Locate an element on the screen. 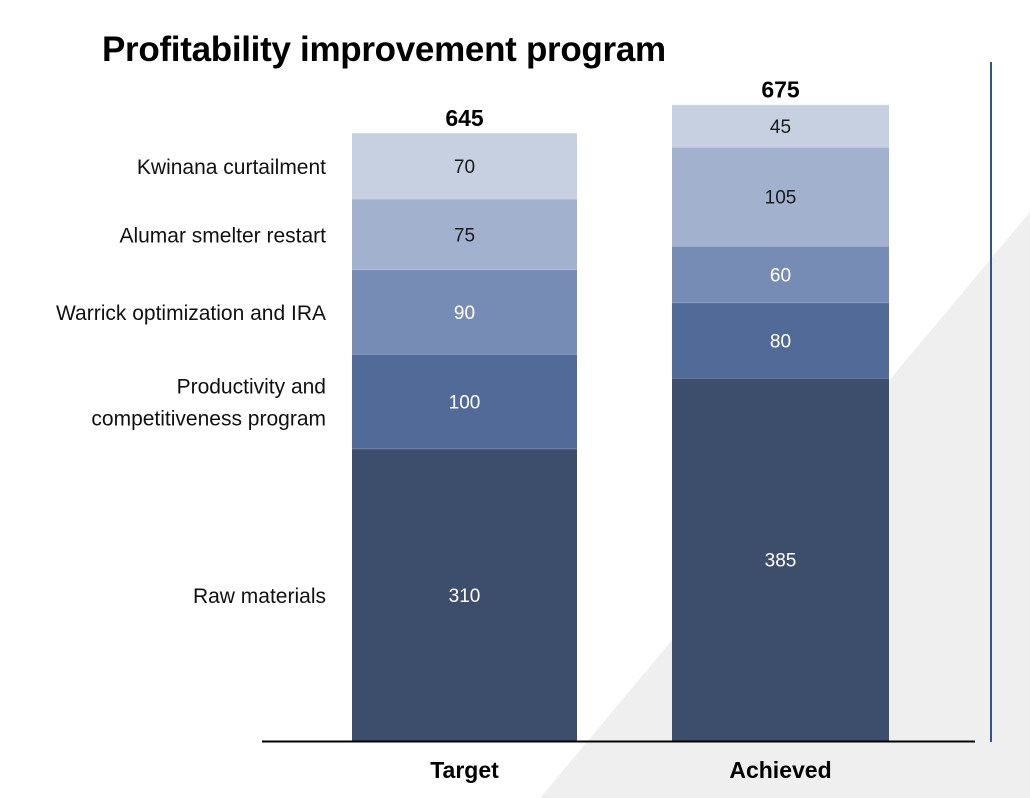 This screenshot has height=798, width=1030. bar-segment-achieved-raw-materials is located at coordinates (780, 559).